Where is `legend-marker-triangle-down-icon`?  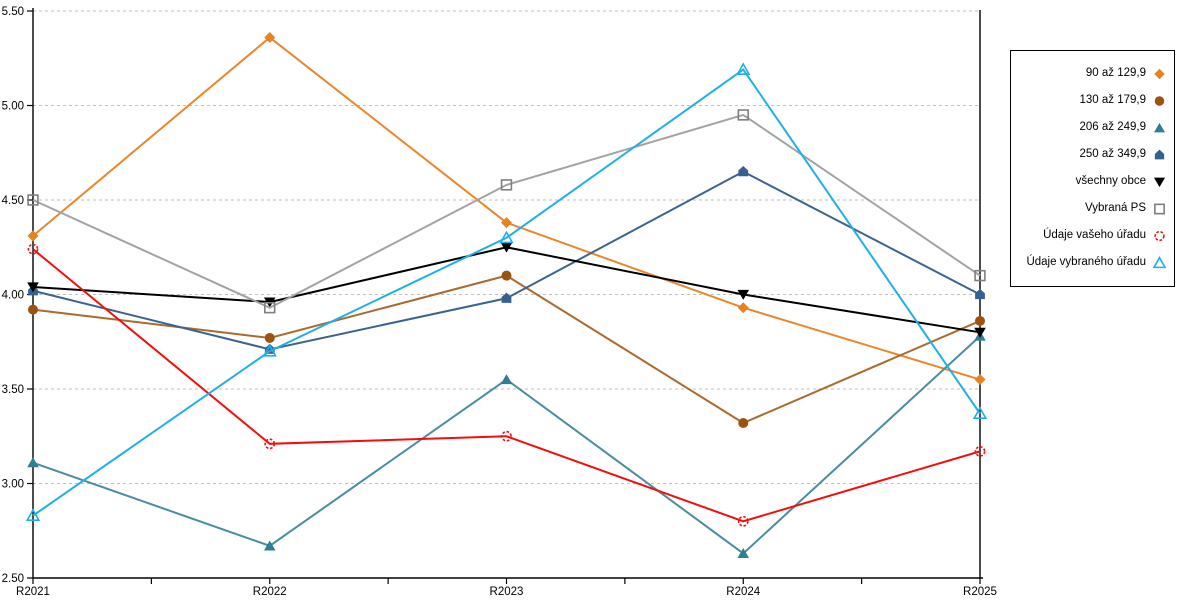 legend-marker-triangle-down-icon is located at coordinates (1159, 182).